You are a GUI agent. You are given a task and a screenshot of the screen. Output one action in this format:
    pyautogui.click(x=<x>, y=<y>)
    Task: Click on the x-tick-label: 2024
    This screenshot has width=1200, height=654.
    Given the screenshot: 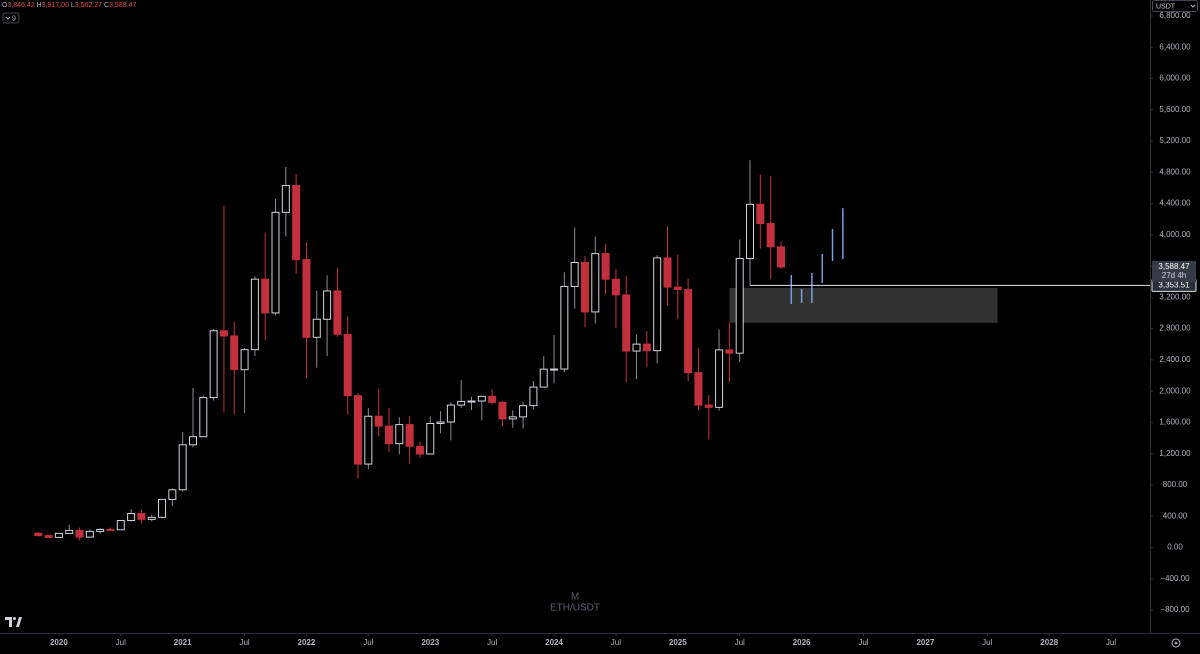 What is the action you would take?
    pyautogui.click(x=554, y=642)
    